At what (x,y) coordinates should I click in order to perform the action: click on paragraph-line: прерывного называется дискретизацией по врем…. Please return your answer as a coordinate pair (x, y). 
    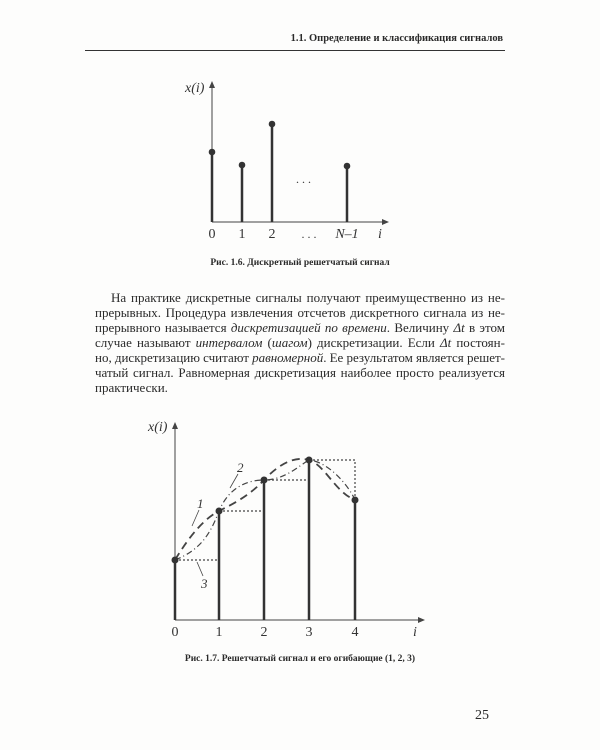
    Looking at the image, I should click on (300, 327).